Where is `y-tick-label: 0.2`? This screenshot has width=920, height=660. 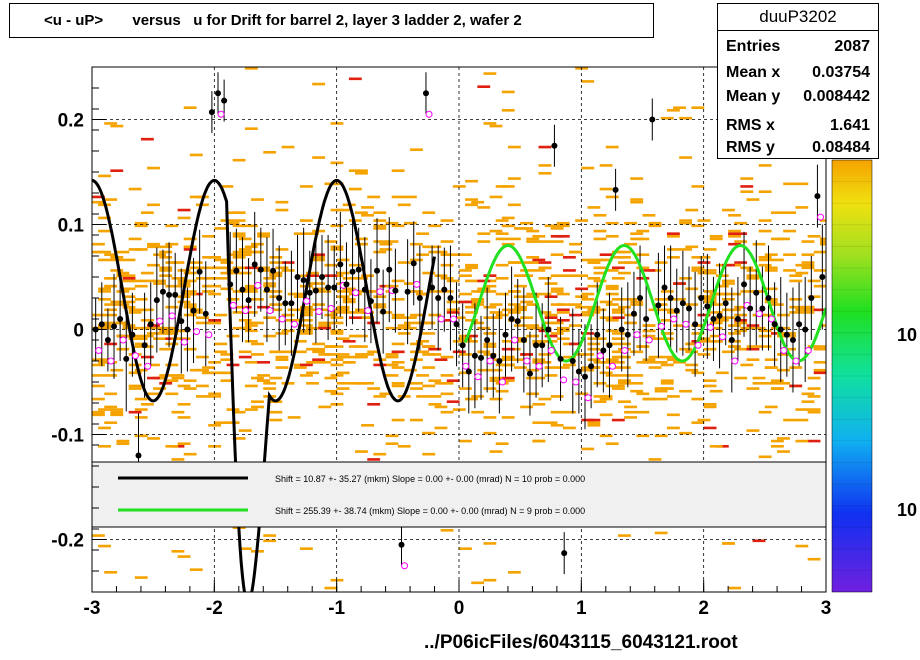
y-tick-label: 0.2 is located at coordinates (71, 121).